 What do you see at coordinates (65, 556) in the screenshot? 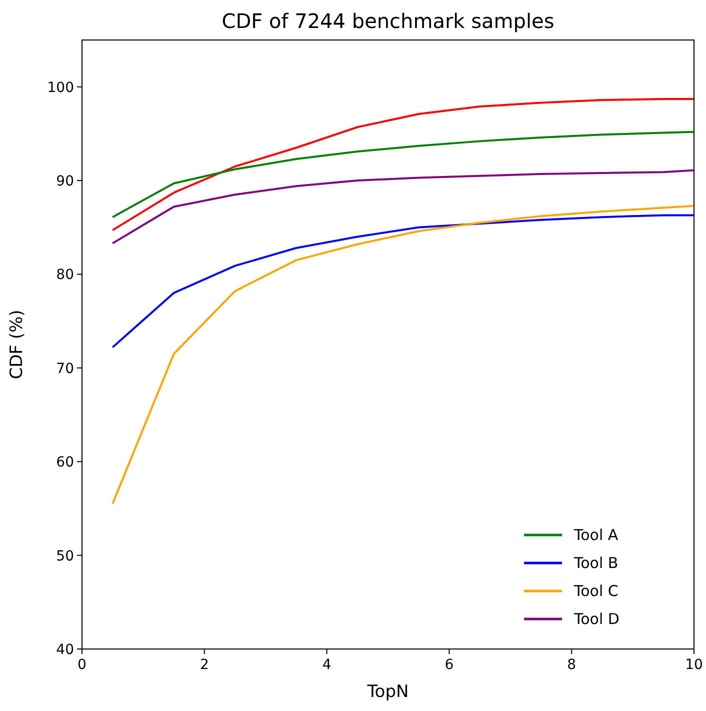
I see `y-tick-label: 50` at bounding box center [65, 556].